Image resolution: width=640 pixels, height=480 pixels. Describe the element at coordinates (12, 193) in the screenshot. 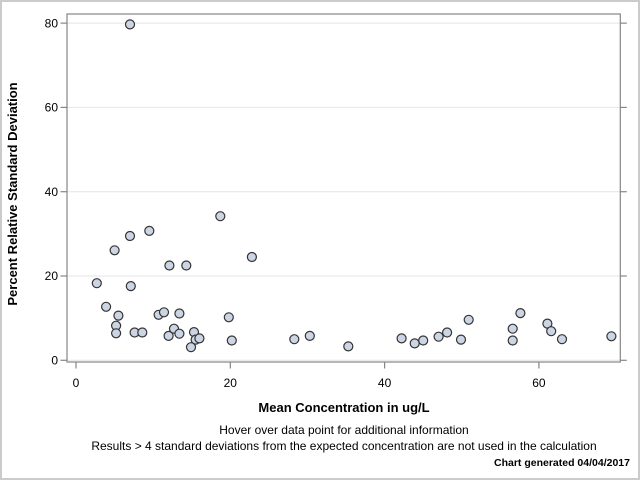

I see `y-axis-title: Percent Relative Standard Deviation` at that location.